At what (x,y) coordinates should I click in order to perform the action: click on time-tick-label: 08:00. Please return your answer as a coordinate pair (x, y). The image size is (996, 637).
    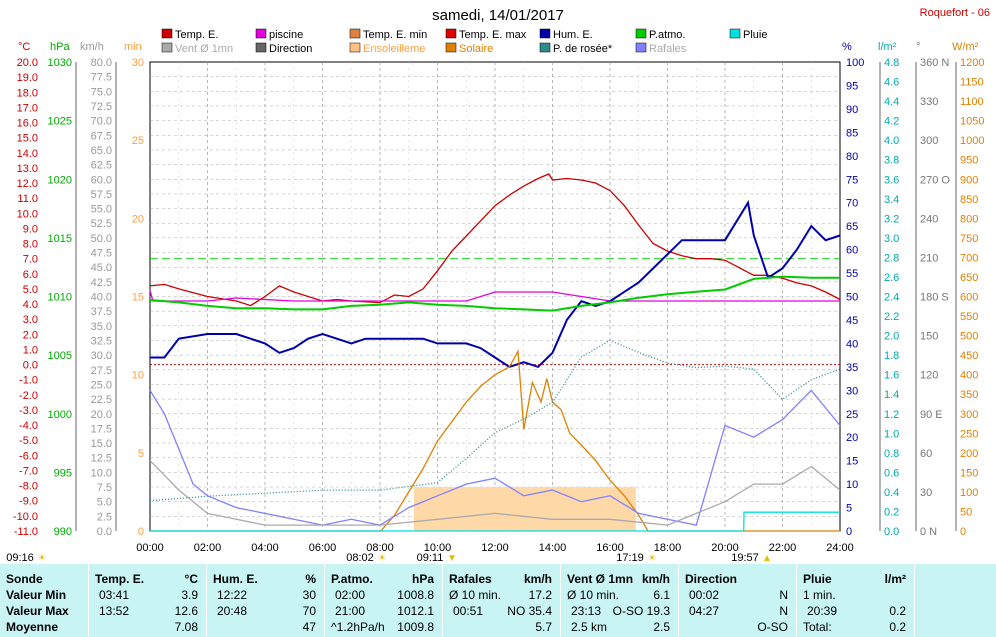
    Looking at the image, I should click on (380, 548).